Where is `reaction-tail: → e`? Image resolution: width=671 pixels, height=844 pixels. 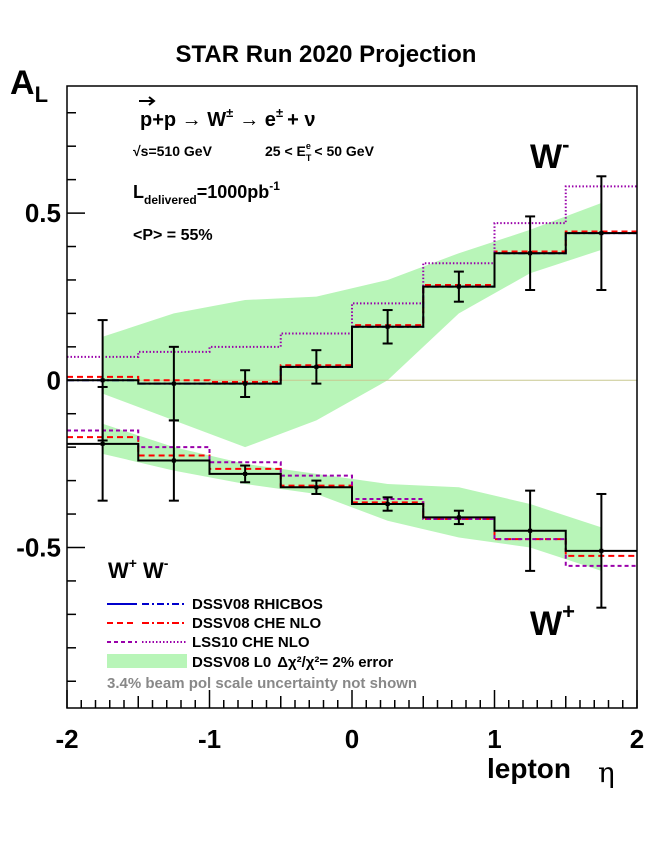
reaction-tail: → e is located at coordinates (257, 120).